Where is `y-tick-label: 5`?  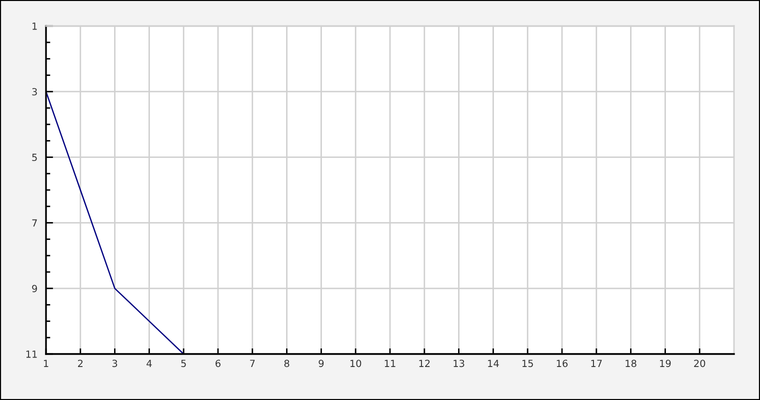 y-tick-label: 5 is located at coordinates (34, 158).